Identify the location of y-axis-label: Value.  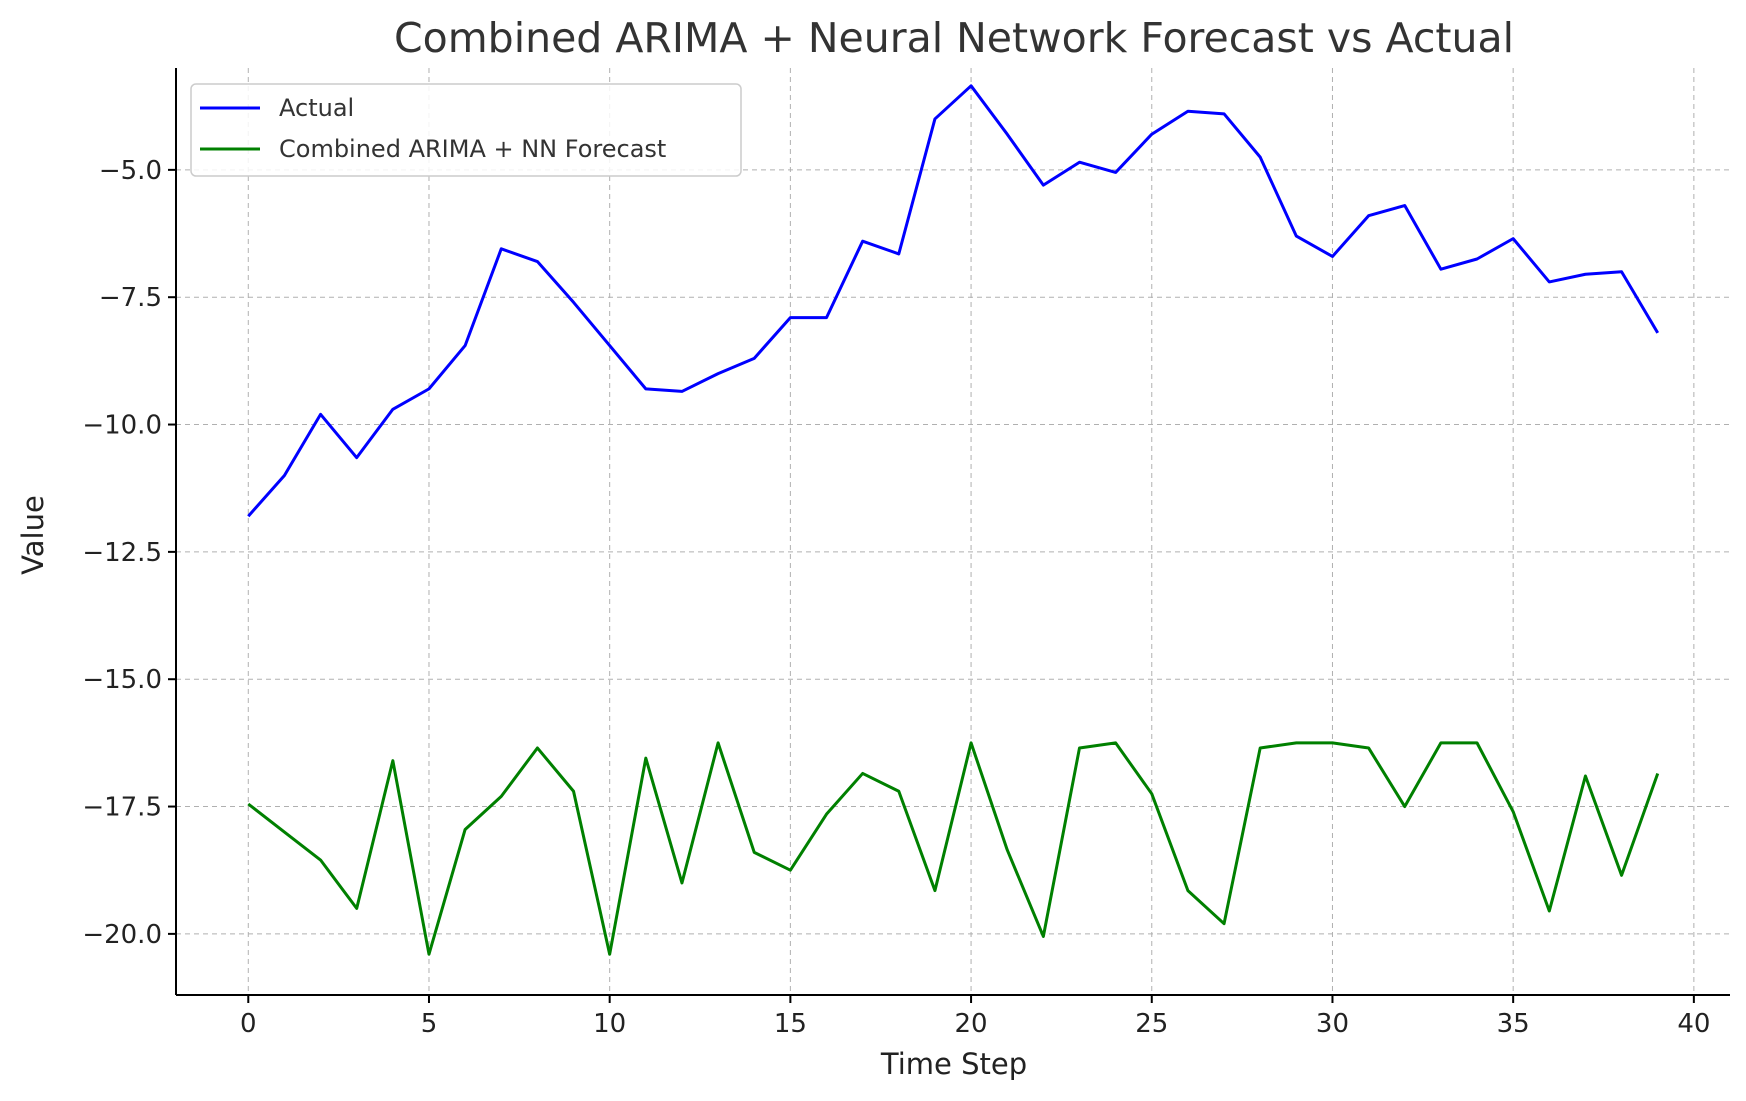
(33, 535).